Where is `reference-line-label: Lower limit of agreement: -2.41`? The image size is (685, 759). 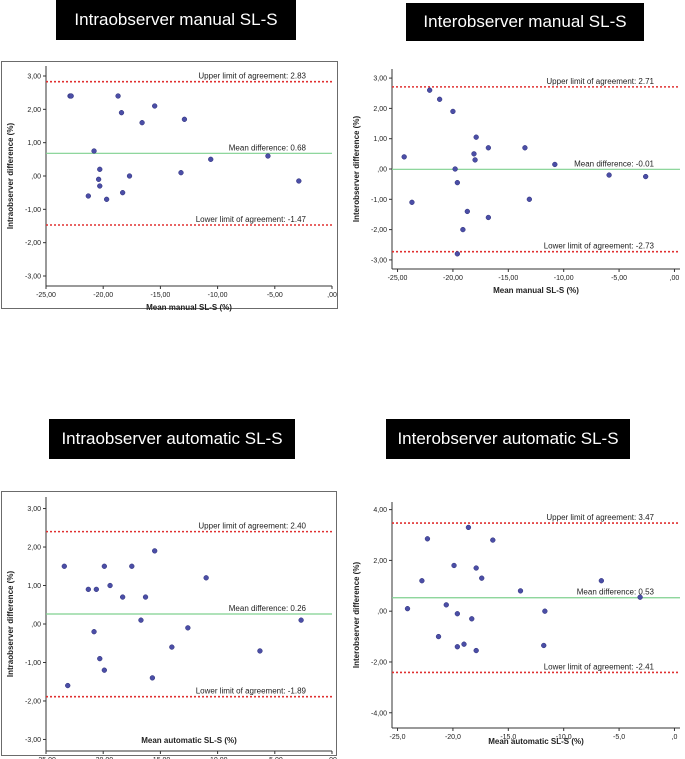
reference-line-label: Lower limit of agreement: -2.41 is located at coordinates (599, 666).